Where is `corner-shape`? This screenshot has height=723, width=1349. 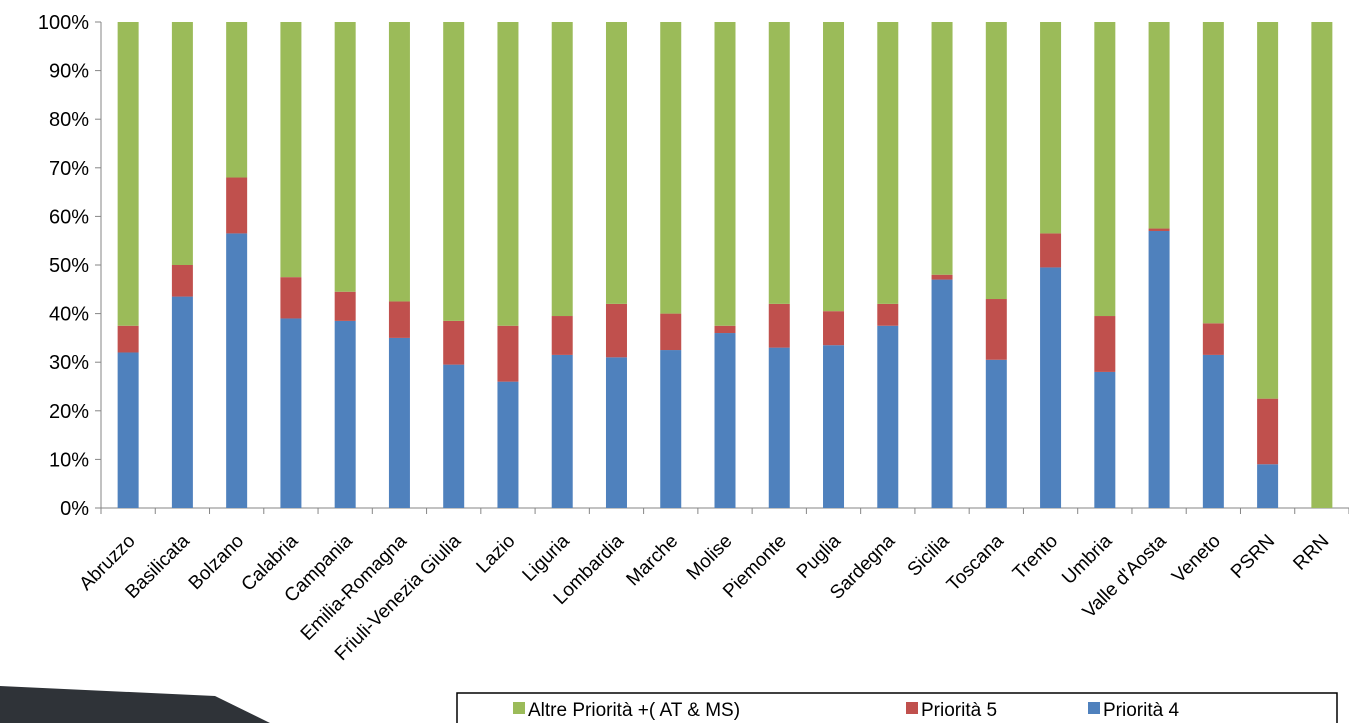
corner-shape is located at coordinates (135, 704).